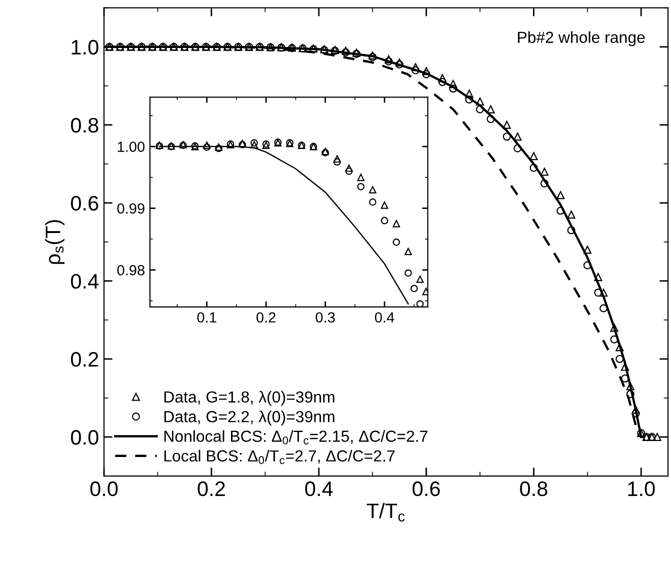 This screenshot has width=671, height=561. I want to click on y-tick-label: 0.98, so click(130, 270).